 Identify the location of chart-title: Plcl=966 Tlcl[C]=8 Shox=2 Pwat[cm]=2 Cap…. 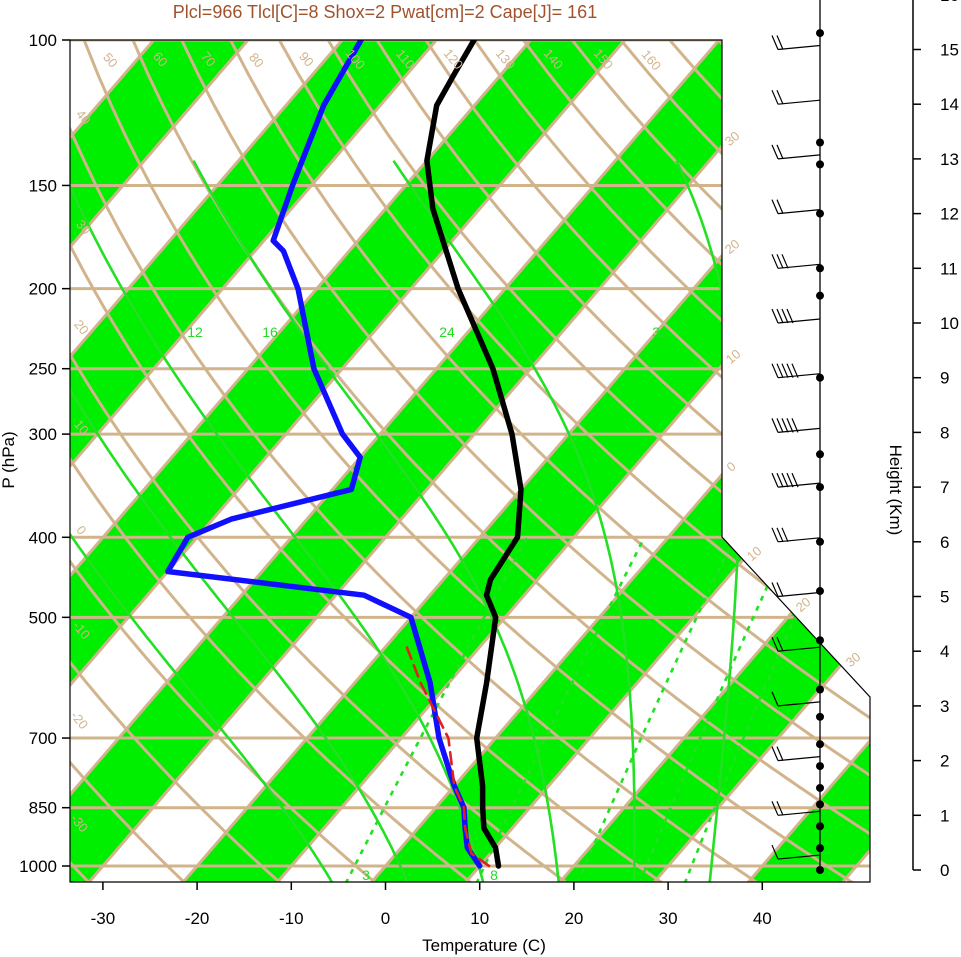
(385, 12).